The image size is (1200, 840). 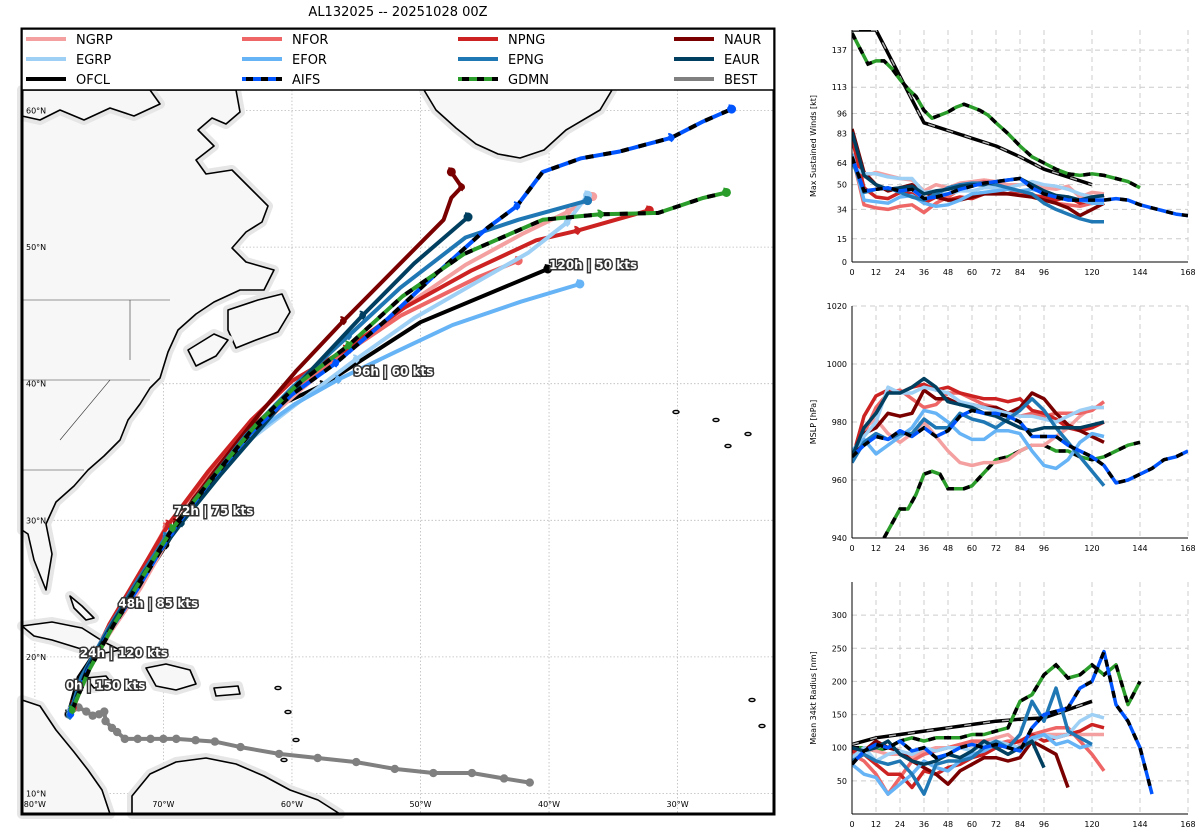 What do you see at coordinates (1044, 548) in the screenshot?
I see `x-tick-label: 96` at bounding box center [1044, 548].